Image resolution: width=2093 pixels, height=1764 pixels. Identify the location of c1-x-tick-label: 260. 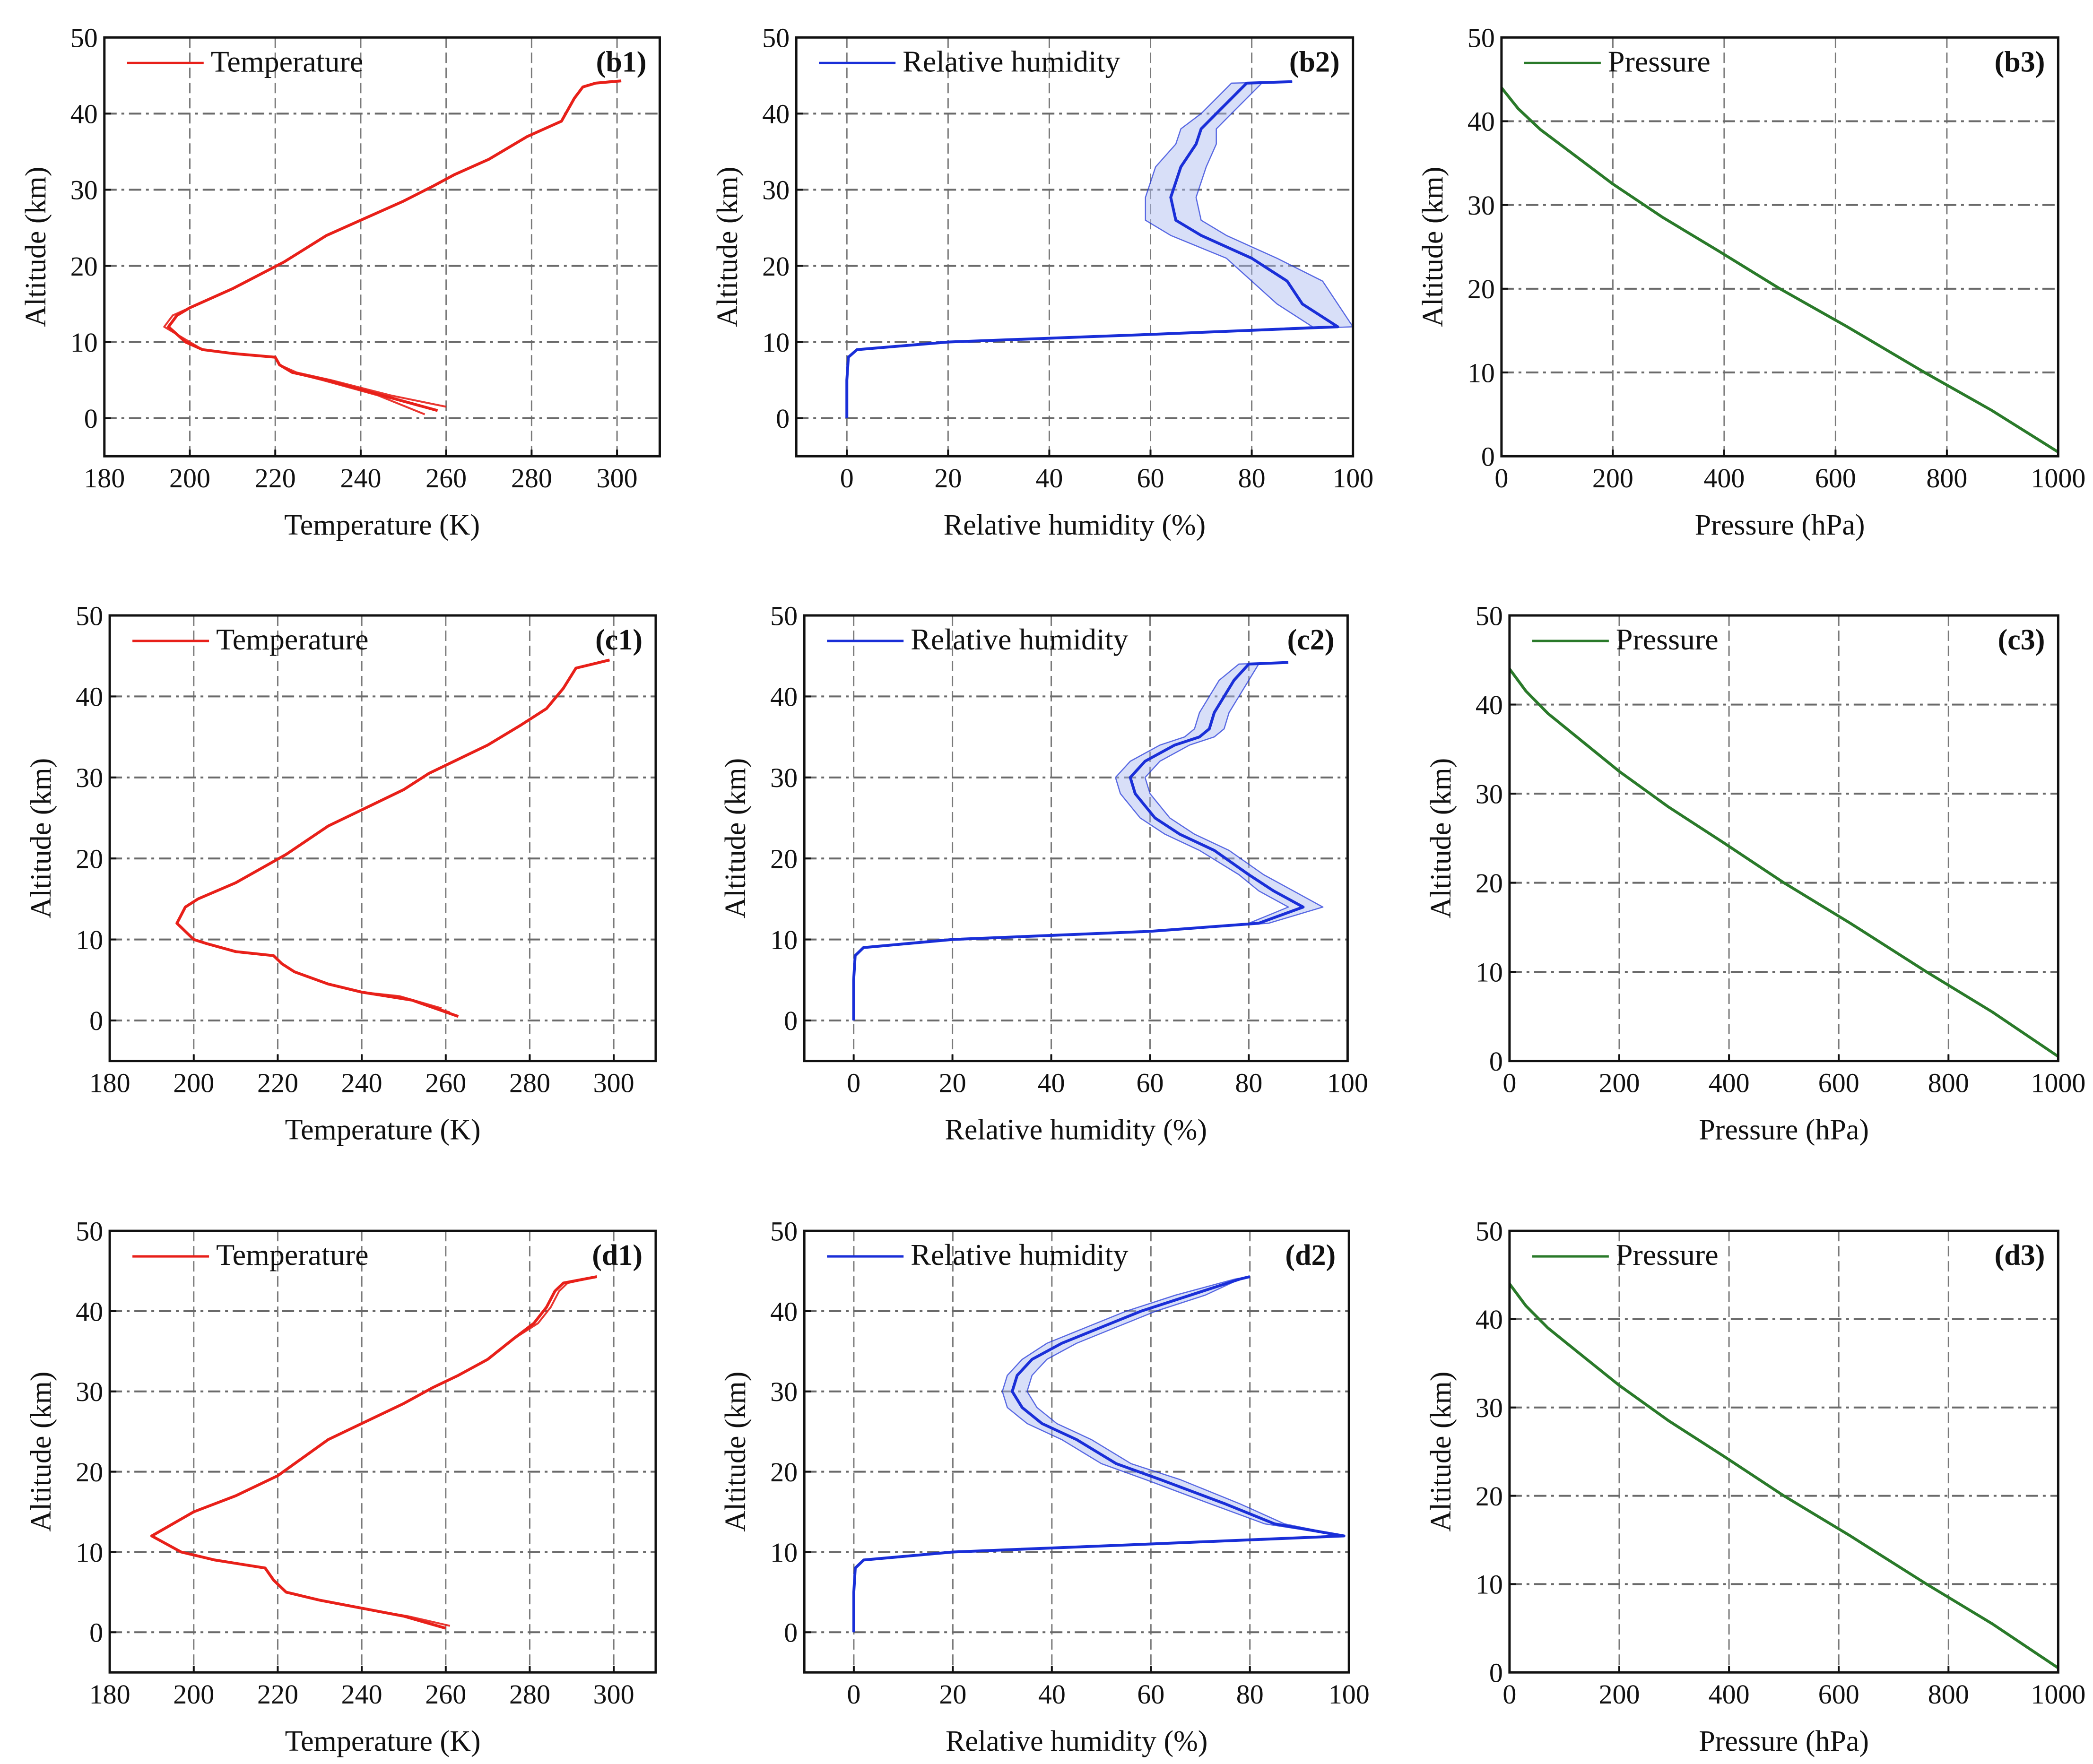
(445, 1083).